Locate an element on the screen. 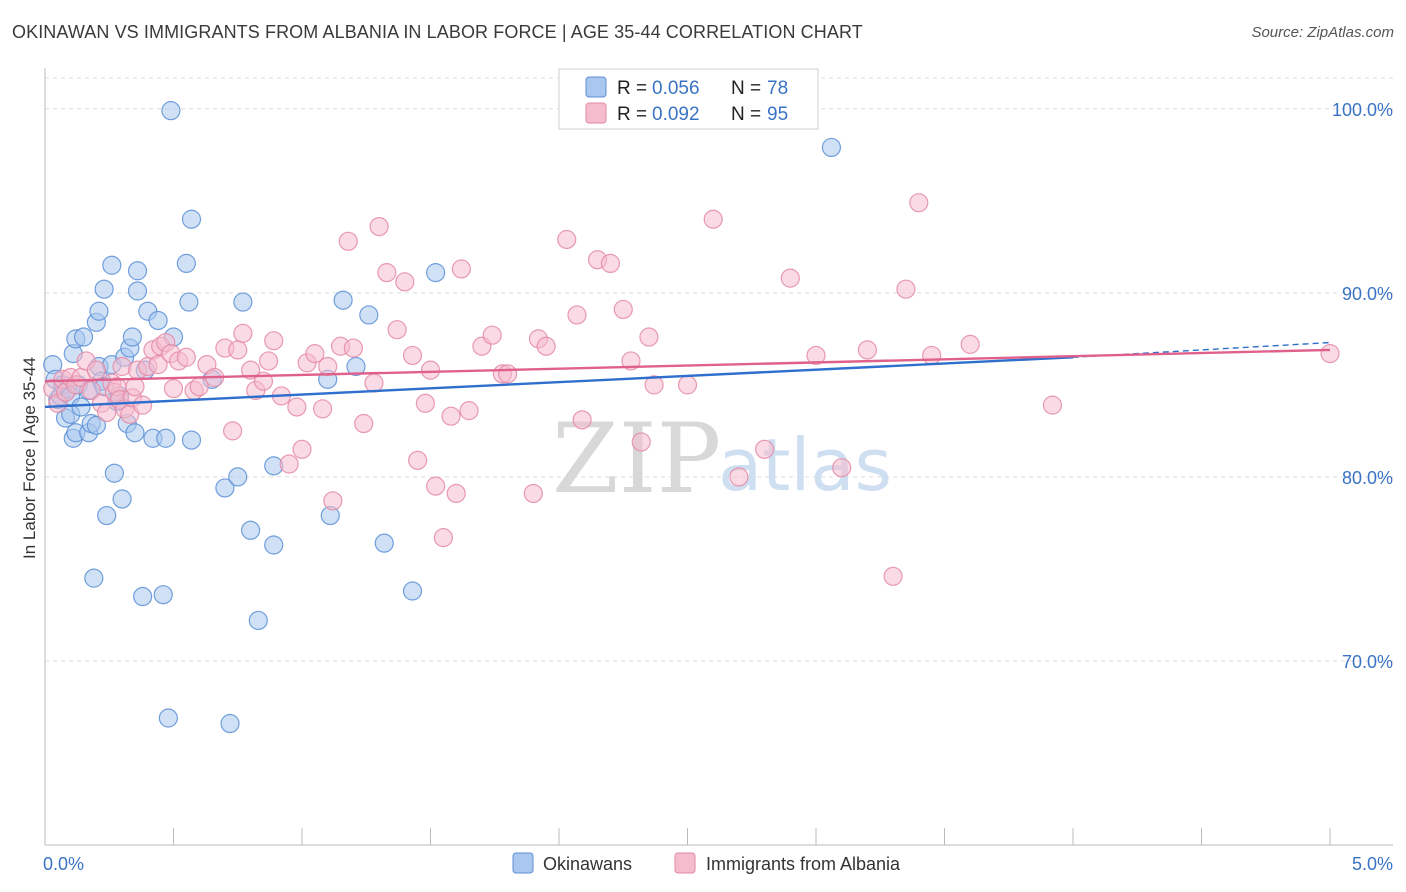 Image resolution: width=1406 pixels, height=892 pixels. watermark-atlas: atlas is located at coordinates (805, 465).